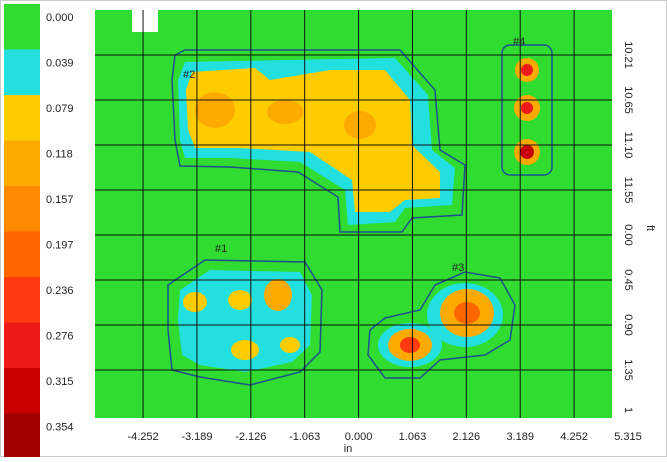  What do you see at coordinates (60, 200) in the screenshot?
I see `colorbar-label: 0.157` at bounding box center [60, 200].